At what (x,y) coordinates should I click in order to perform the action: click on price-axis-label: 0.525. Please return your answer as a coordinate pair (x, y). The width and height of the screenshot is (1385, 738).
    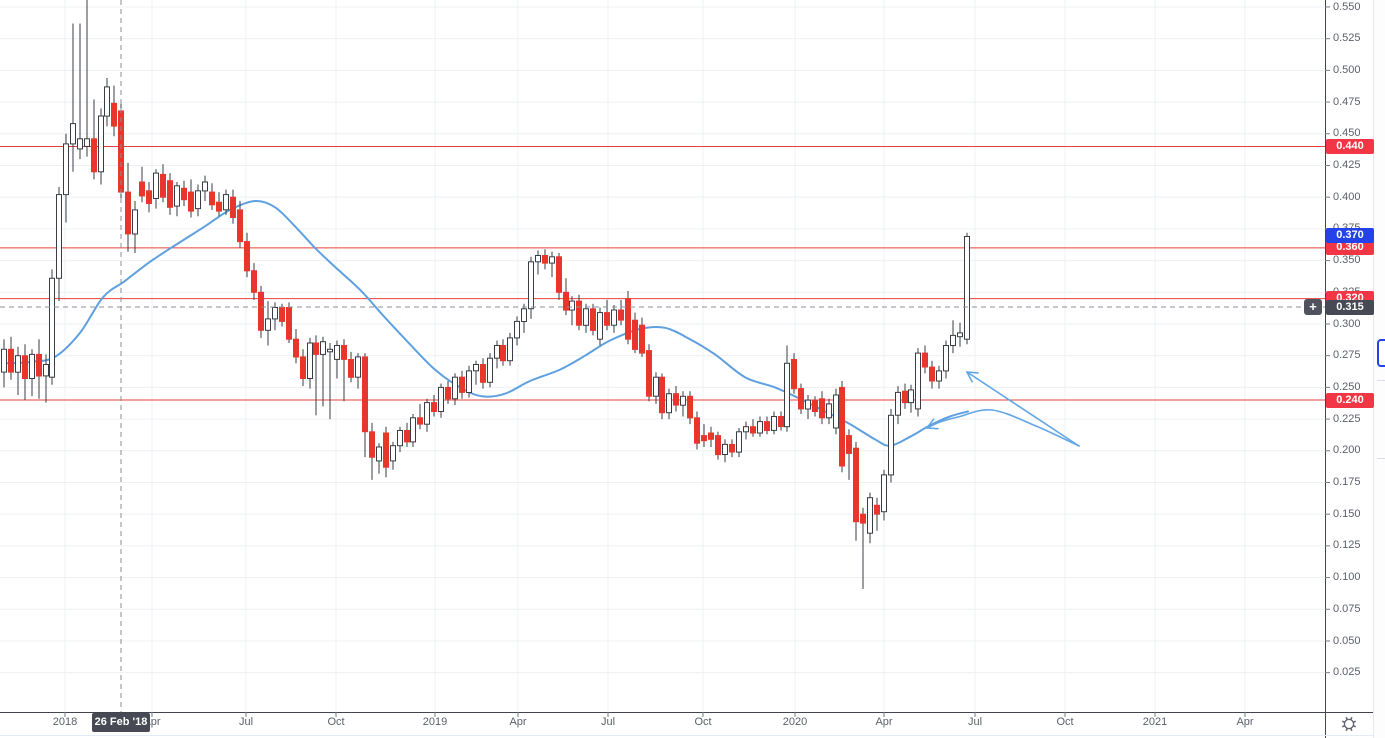
    Looking at the image, I should click on (1347, 38).